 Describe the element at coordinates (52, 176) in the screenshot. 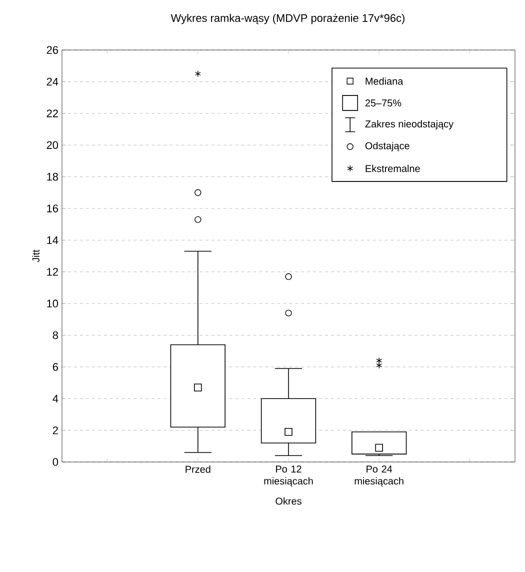

I see `y-tick-label: 18` at that location.